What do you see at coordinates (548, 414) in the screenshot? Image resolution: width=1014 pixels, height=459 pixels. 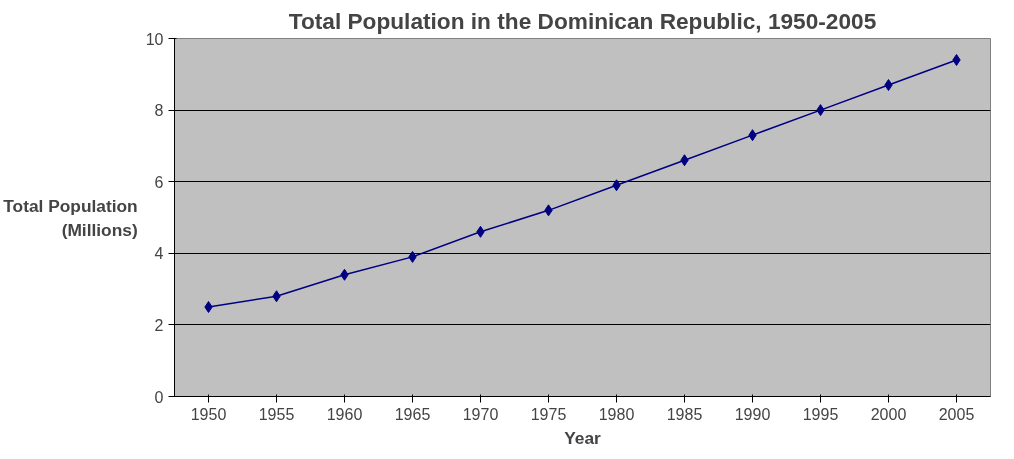 I see `x-tick-label: 1975` at bounding box center [548, 414].